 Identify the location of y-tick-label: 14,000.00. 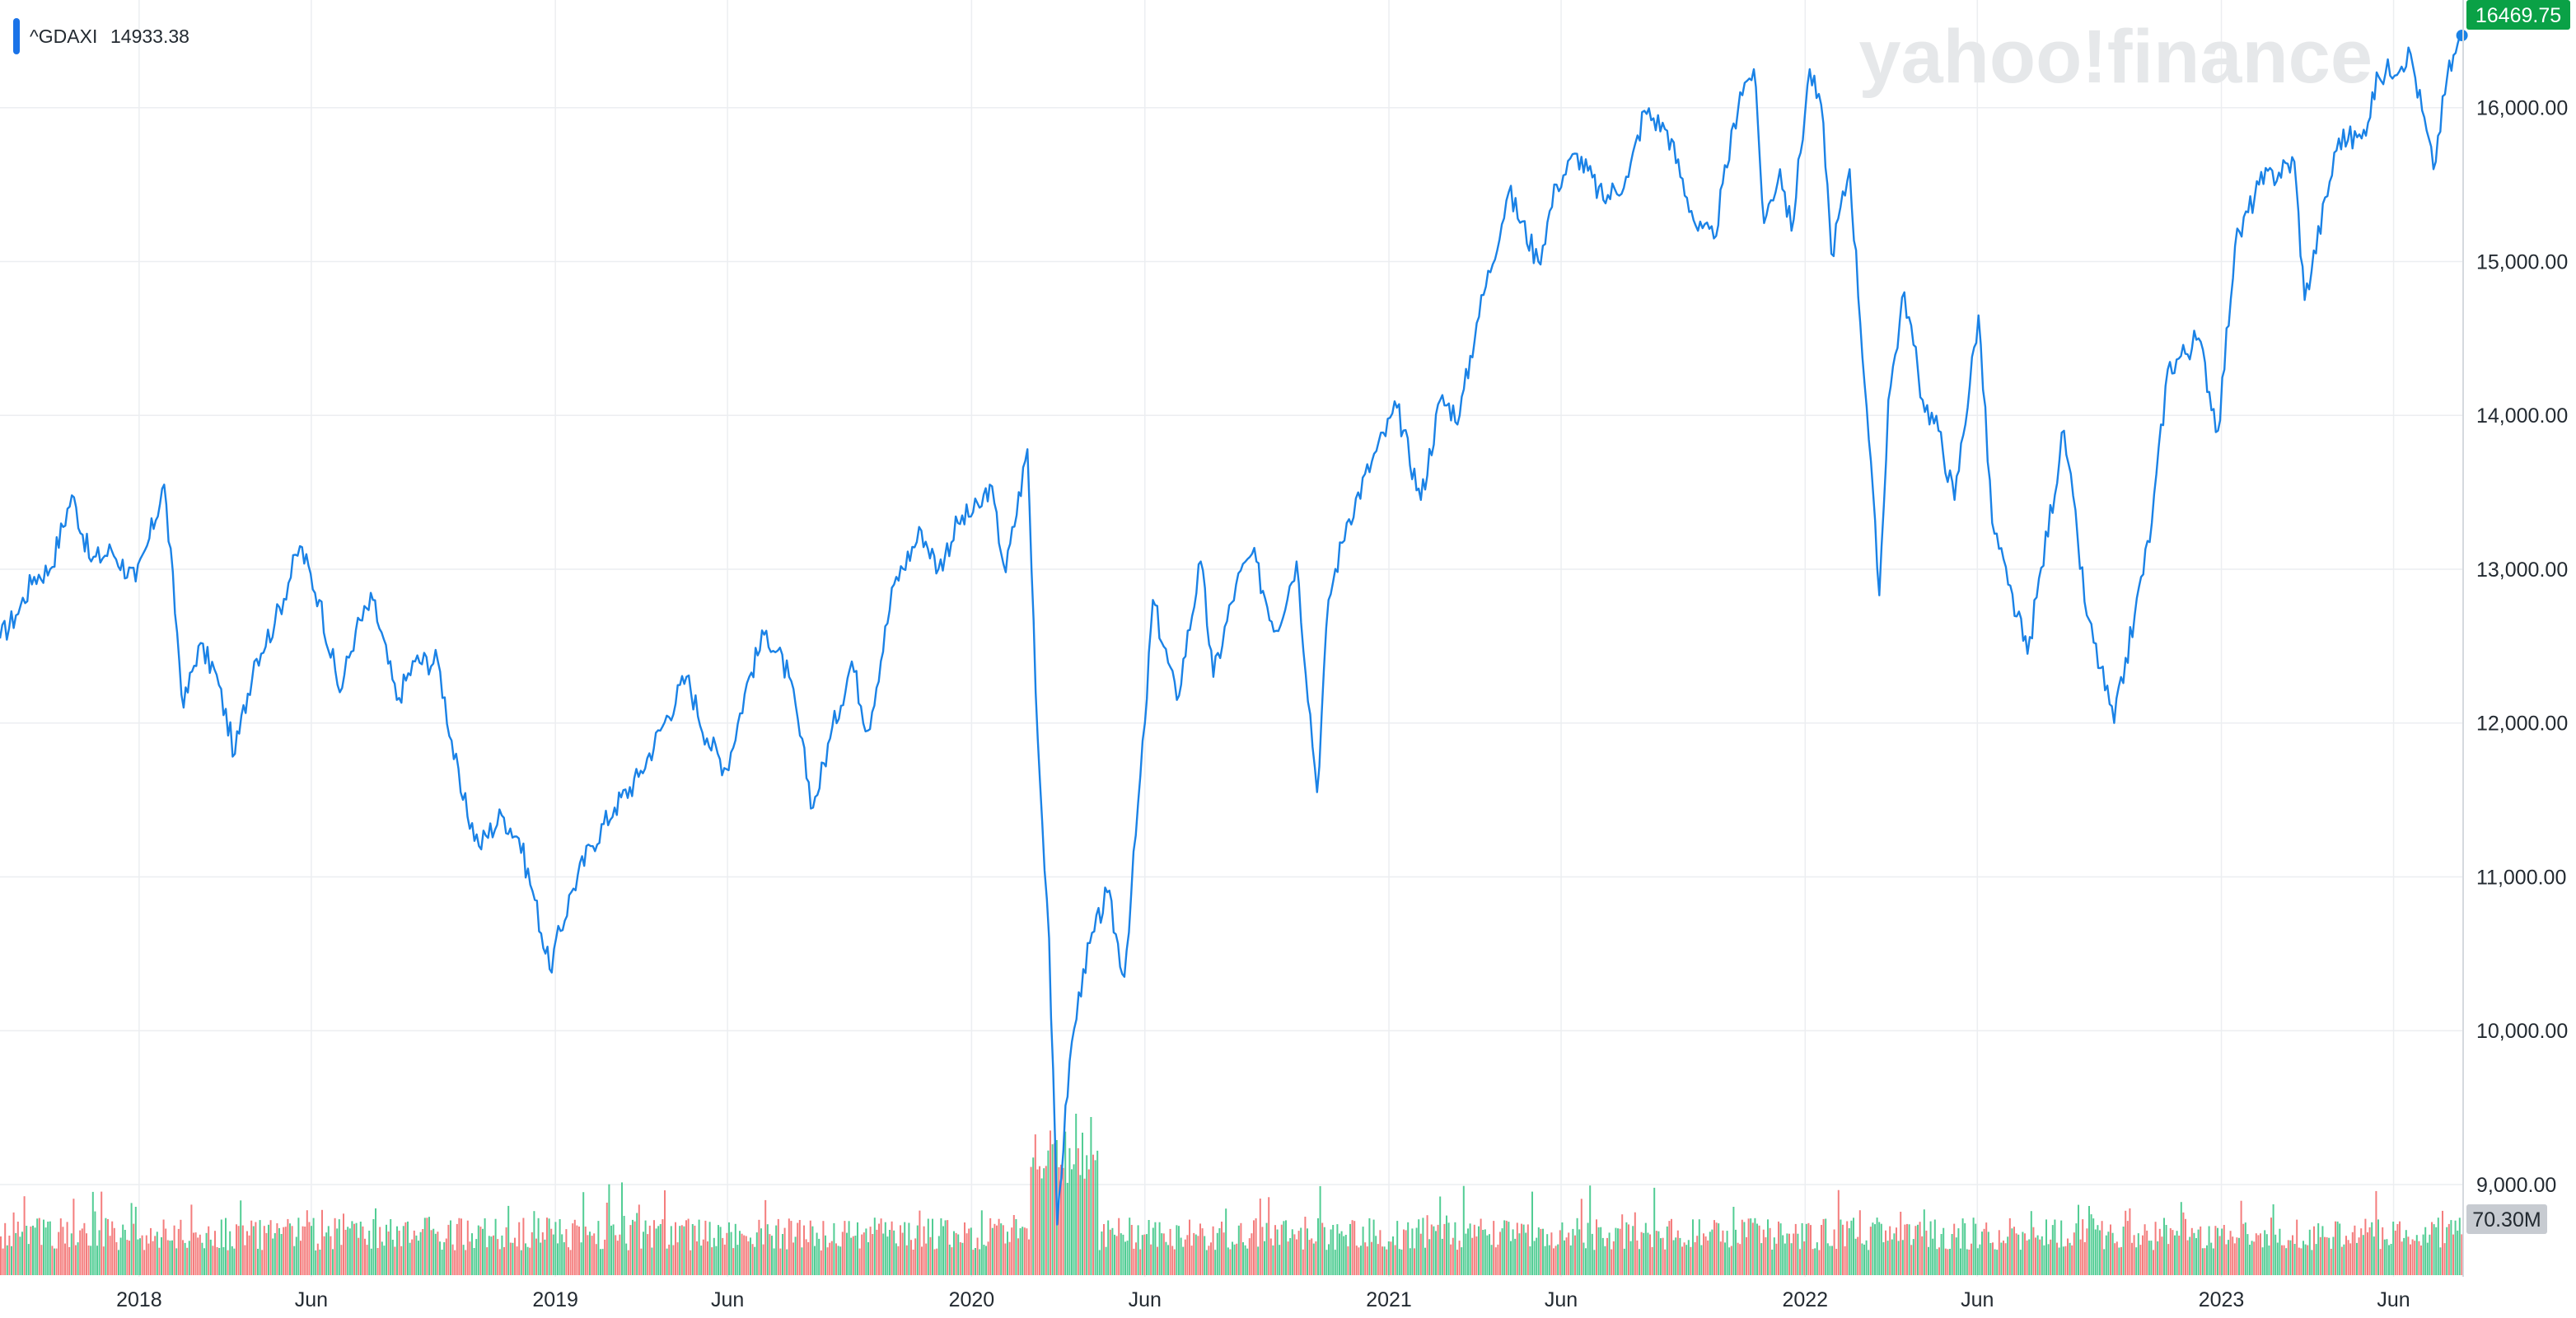
(2522, 416).